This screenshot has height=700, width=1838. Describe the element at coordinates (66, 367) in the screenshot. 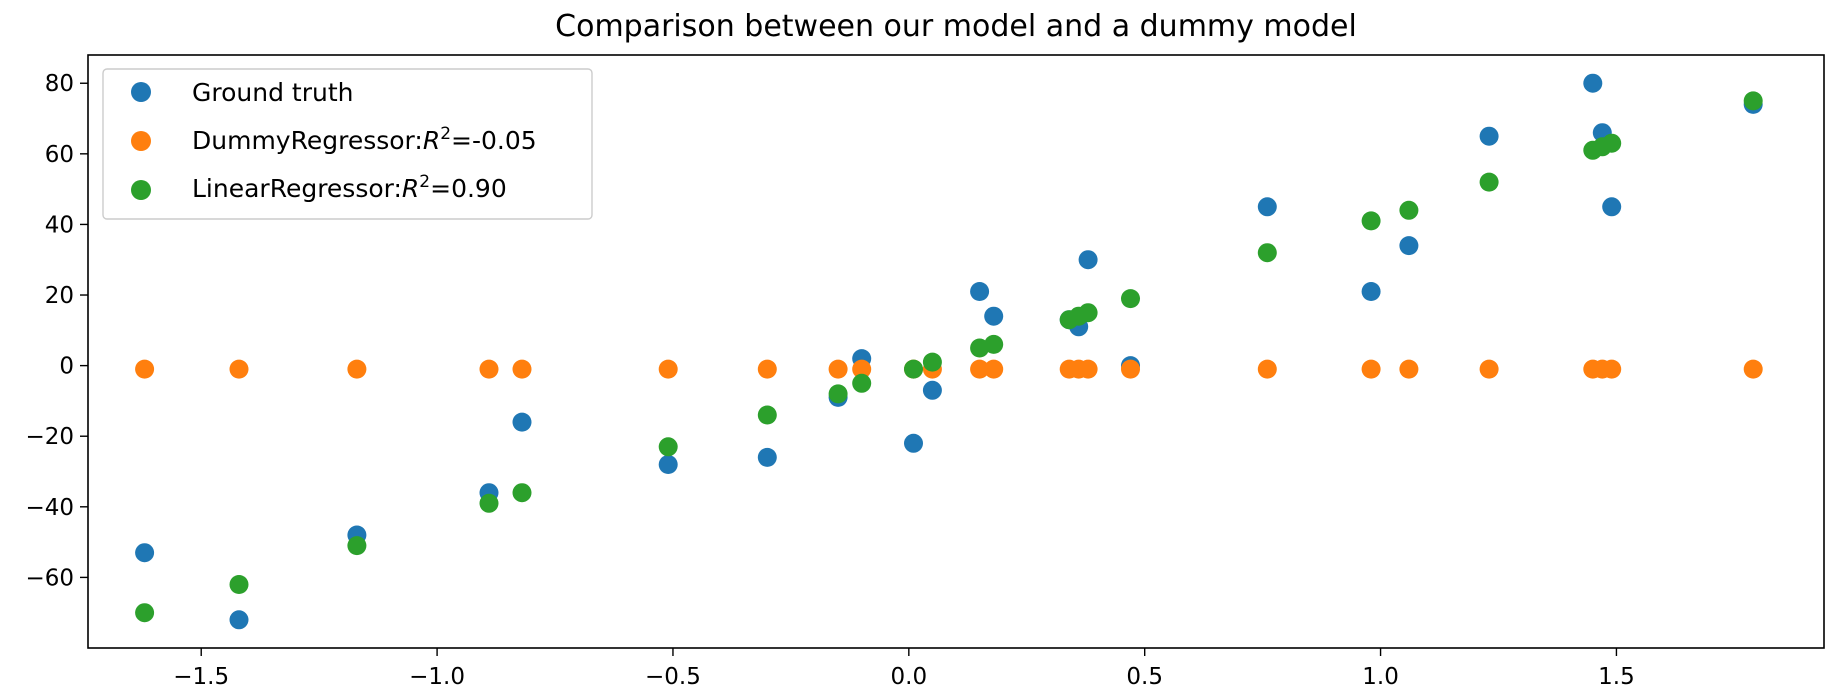

I see `y-tick-label: 0` at that location.